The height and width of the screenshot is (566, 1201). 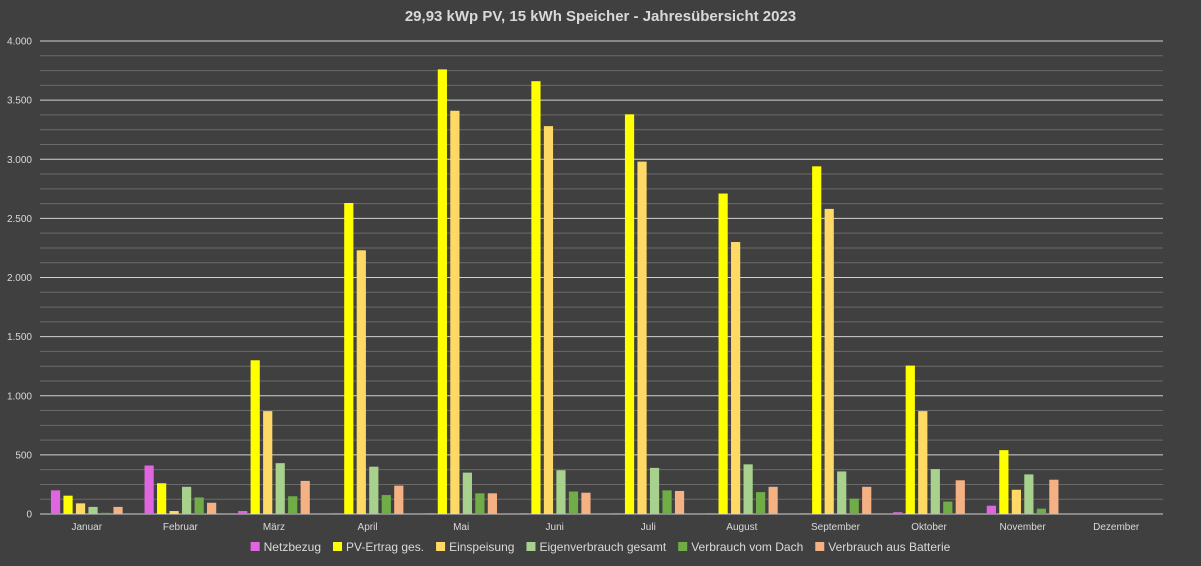 I want to click on y-tick-label: 1.500, so click(x=19, y=337).